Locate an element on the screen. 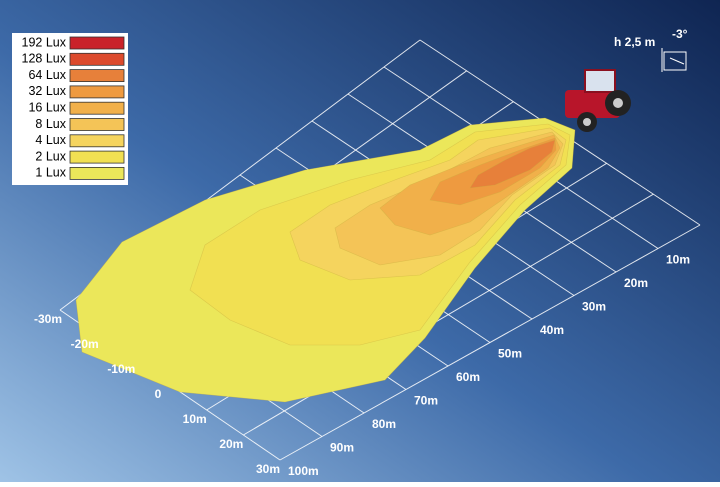 Image resolution: width=720 pixels, height=487 pixels. mount-tilt: -3° is located at coordinates (680, 34).